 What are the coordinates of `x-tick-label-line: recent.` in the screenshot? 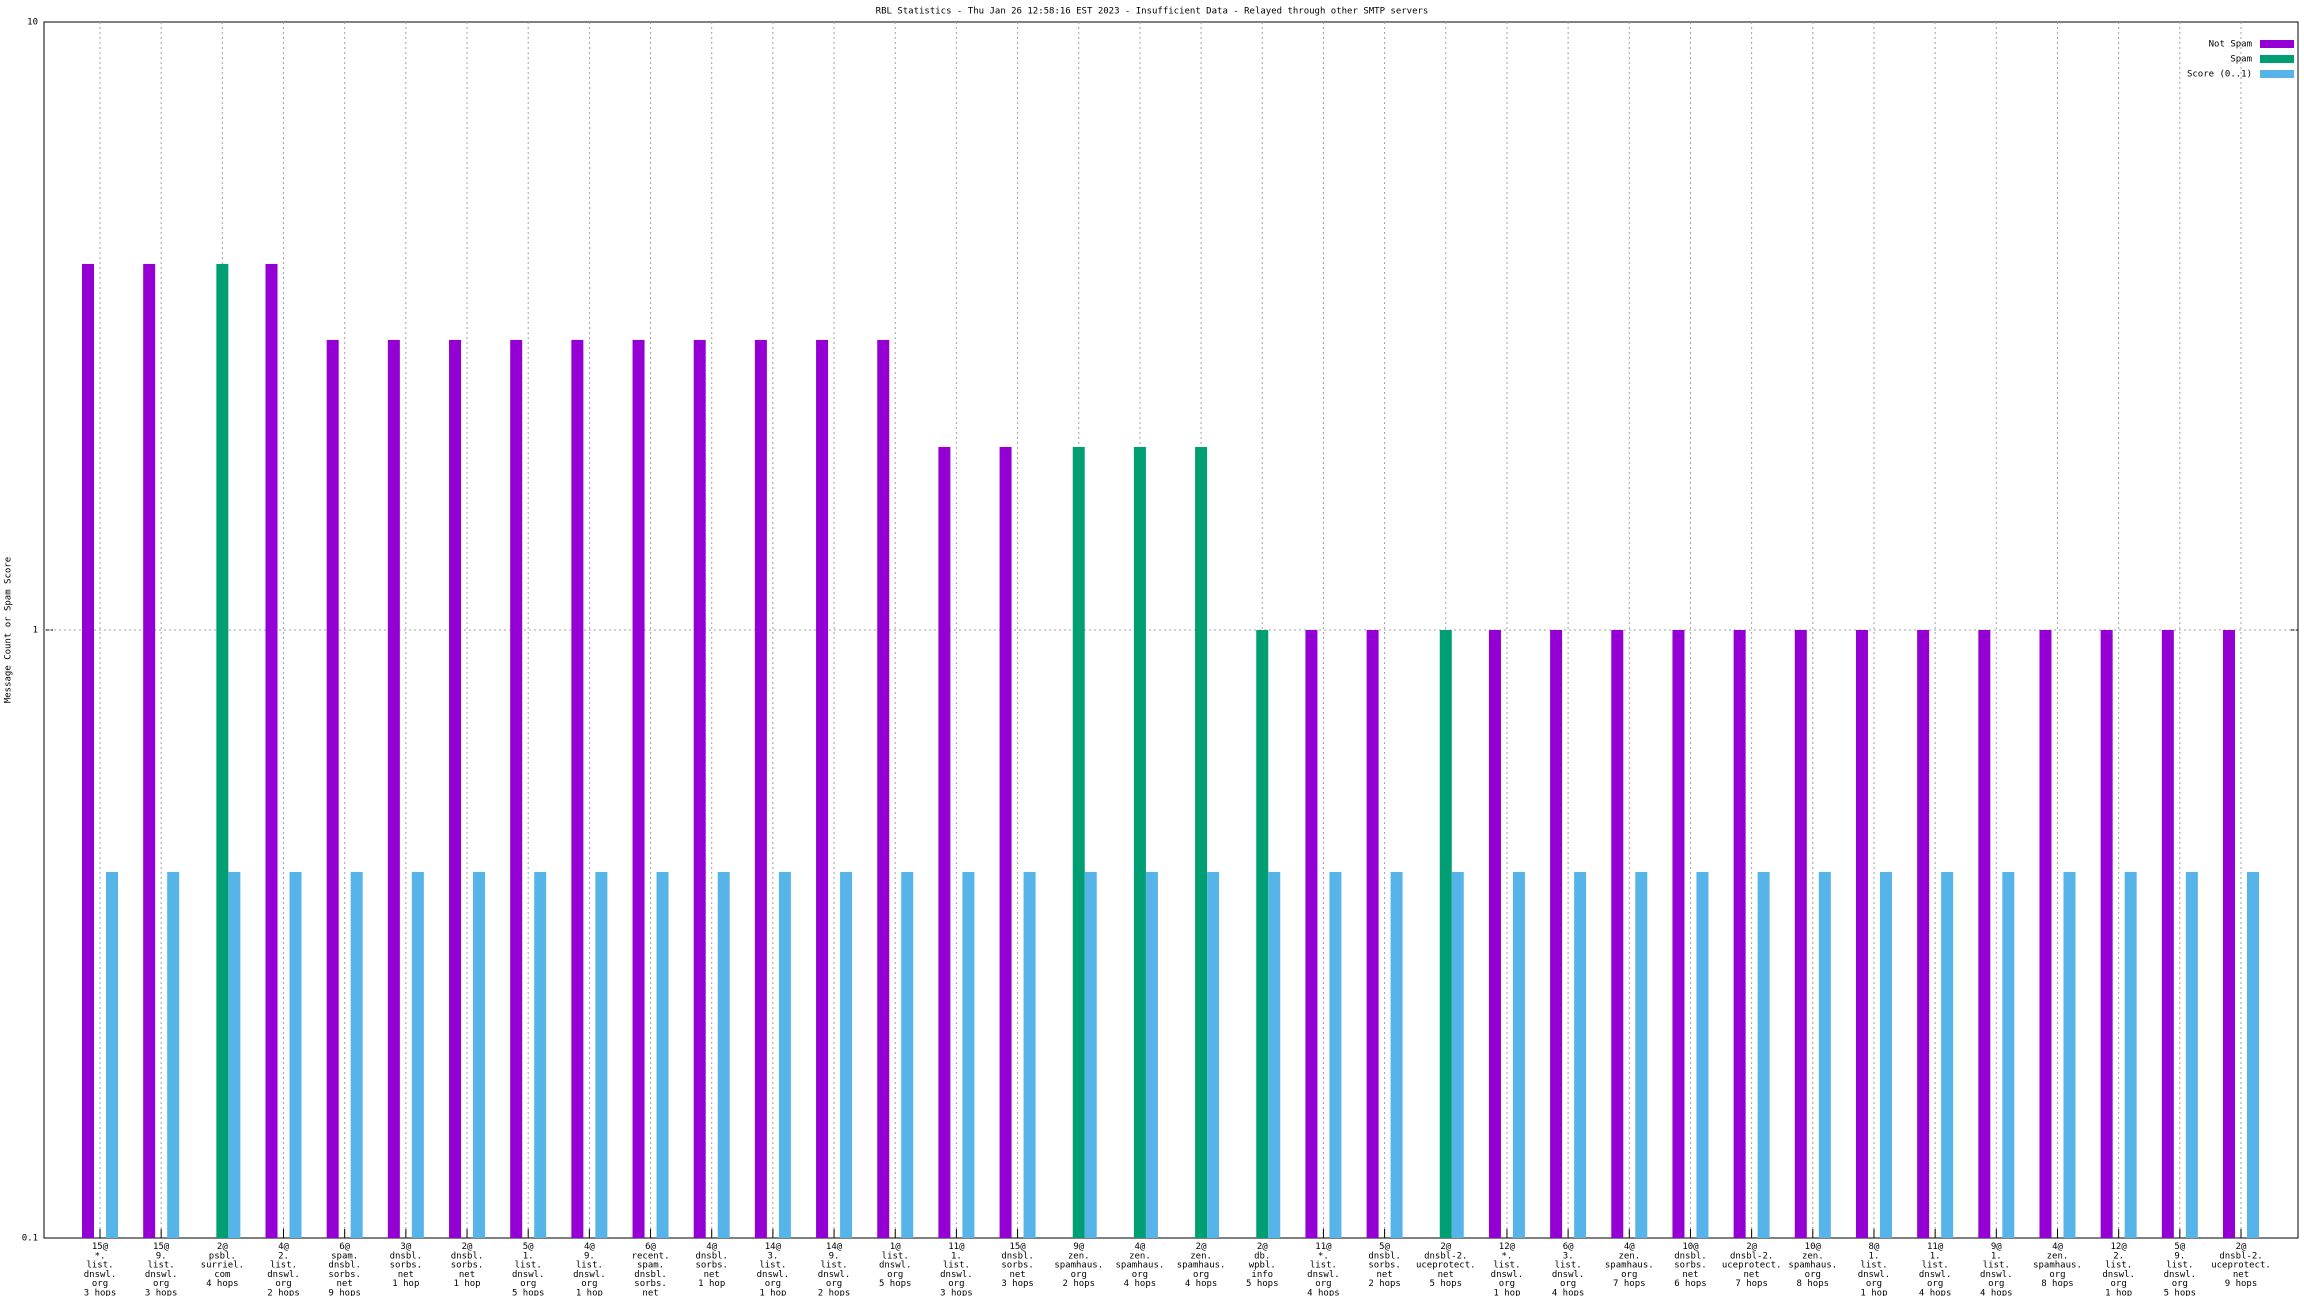 It's located at (651, 1256).